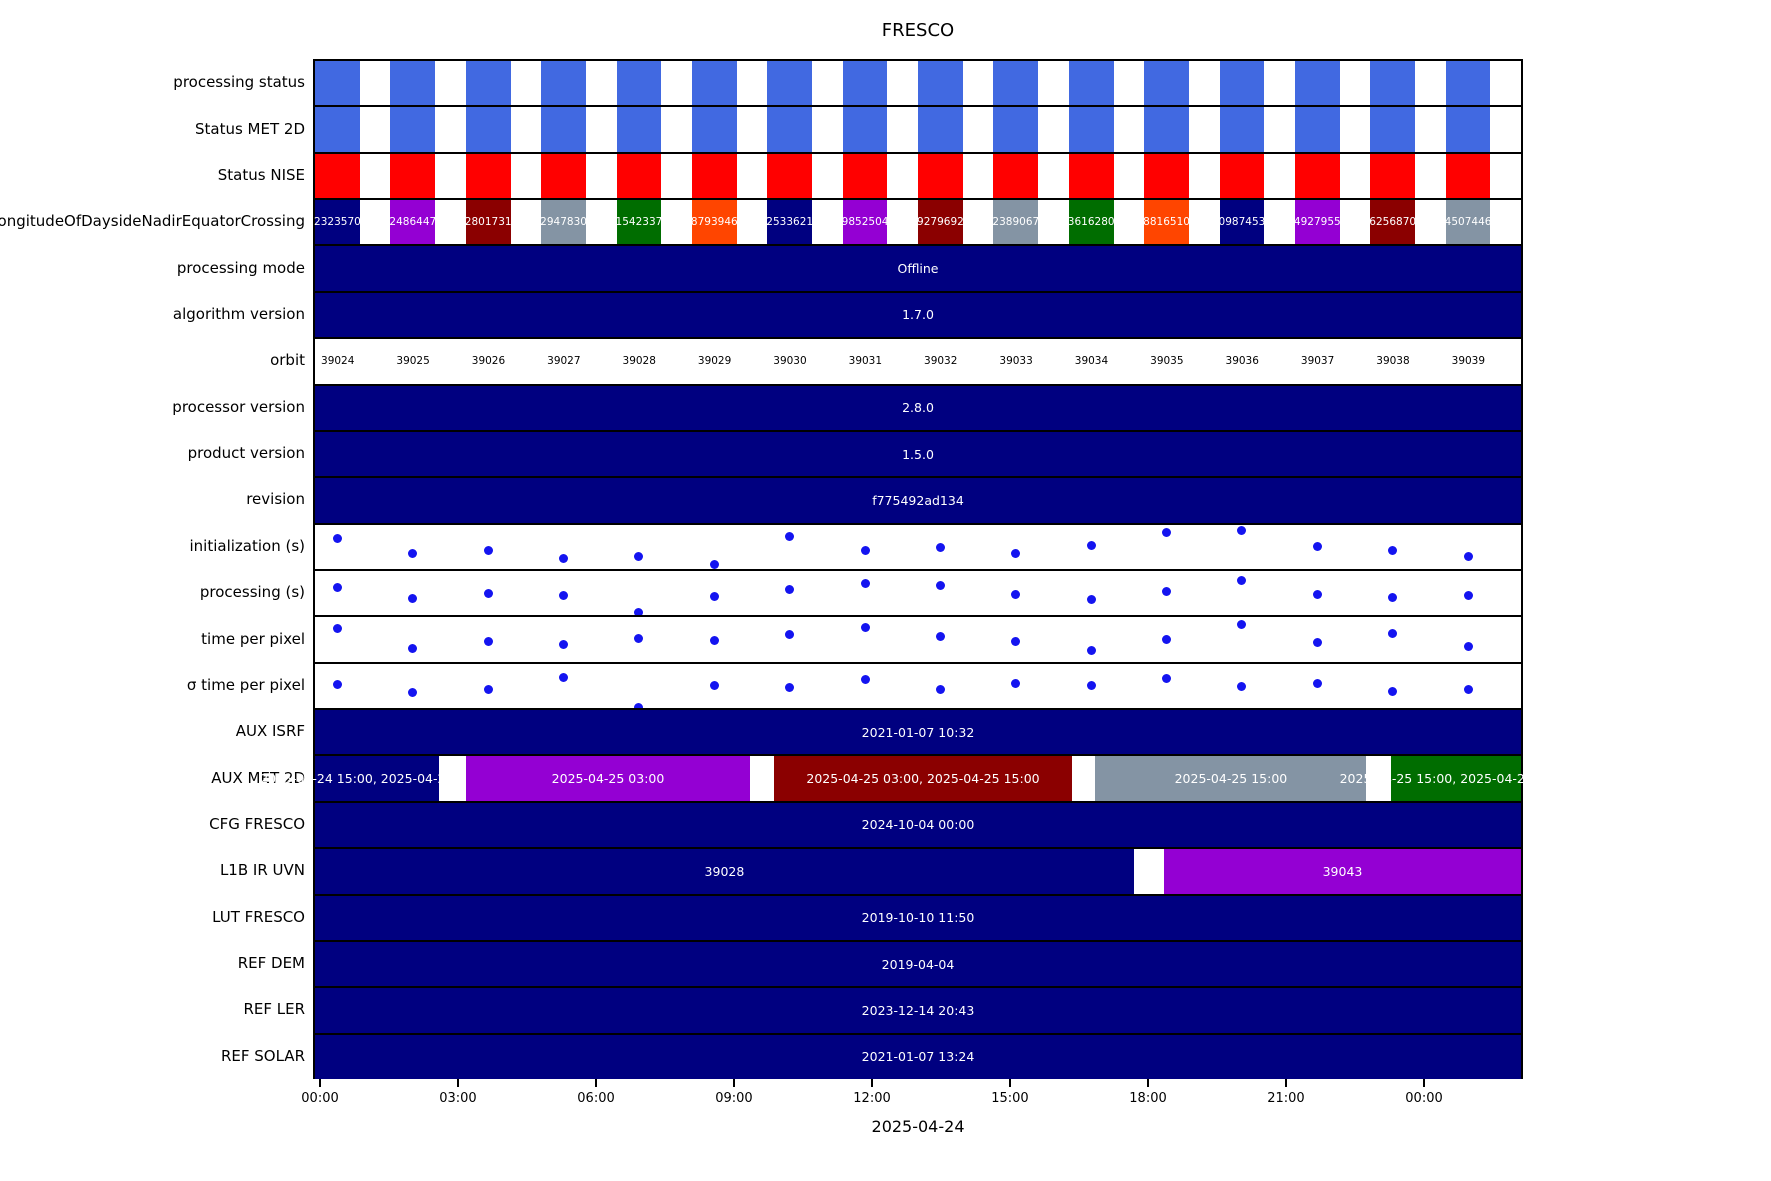 The image size is (1771, 1181). What do you see at coordinates (252, 592) in the screenshot?
I see `row-label-processing-s-: processing (s)` at bounding box center [252, 592].